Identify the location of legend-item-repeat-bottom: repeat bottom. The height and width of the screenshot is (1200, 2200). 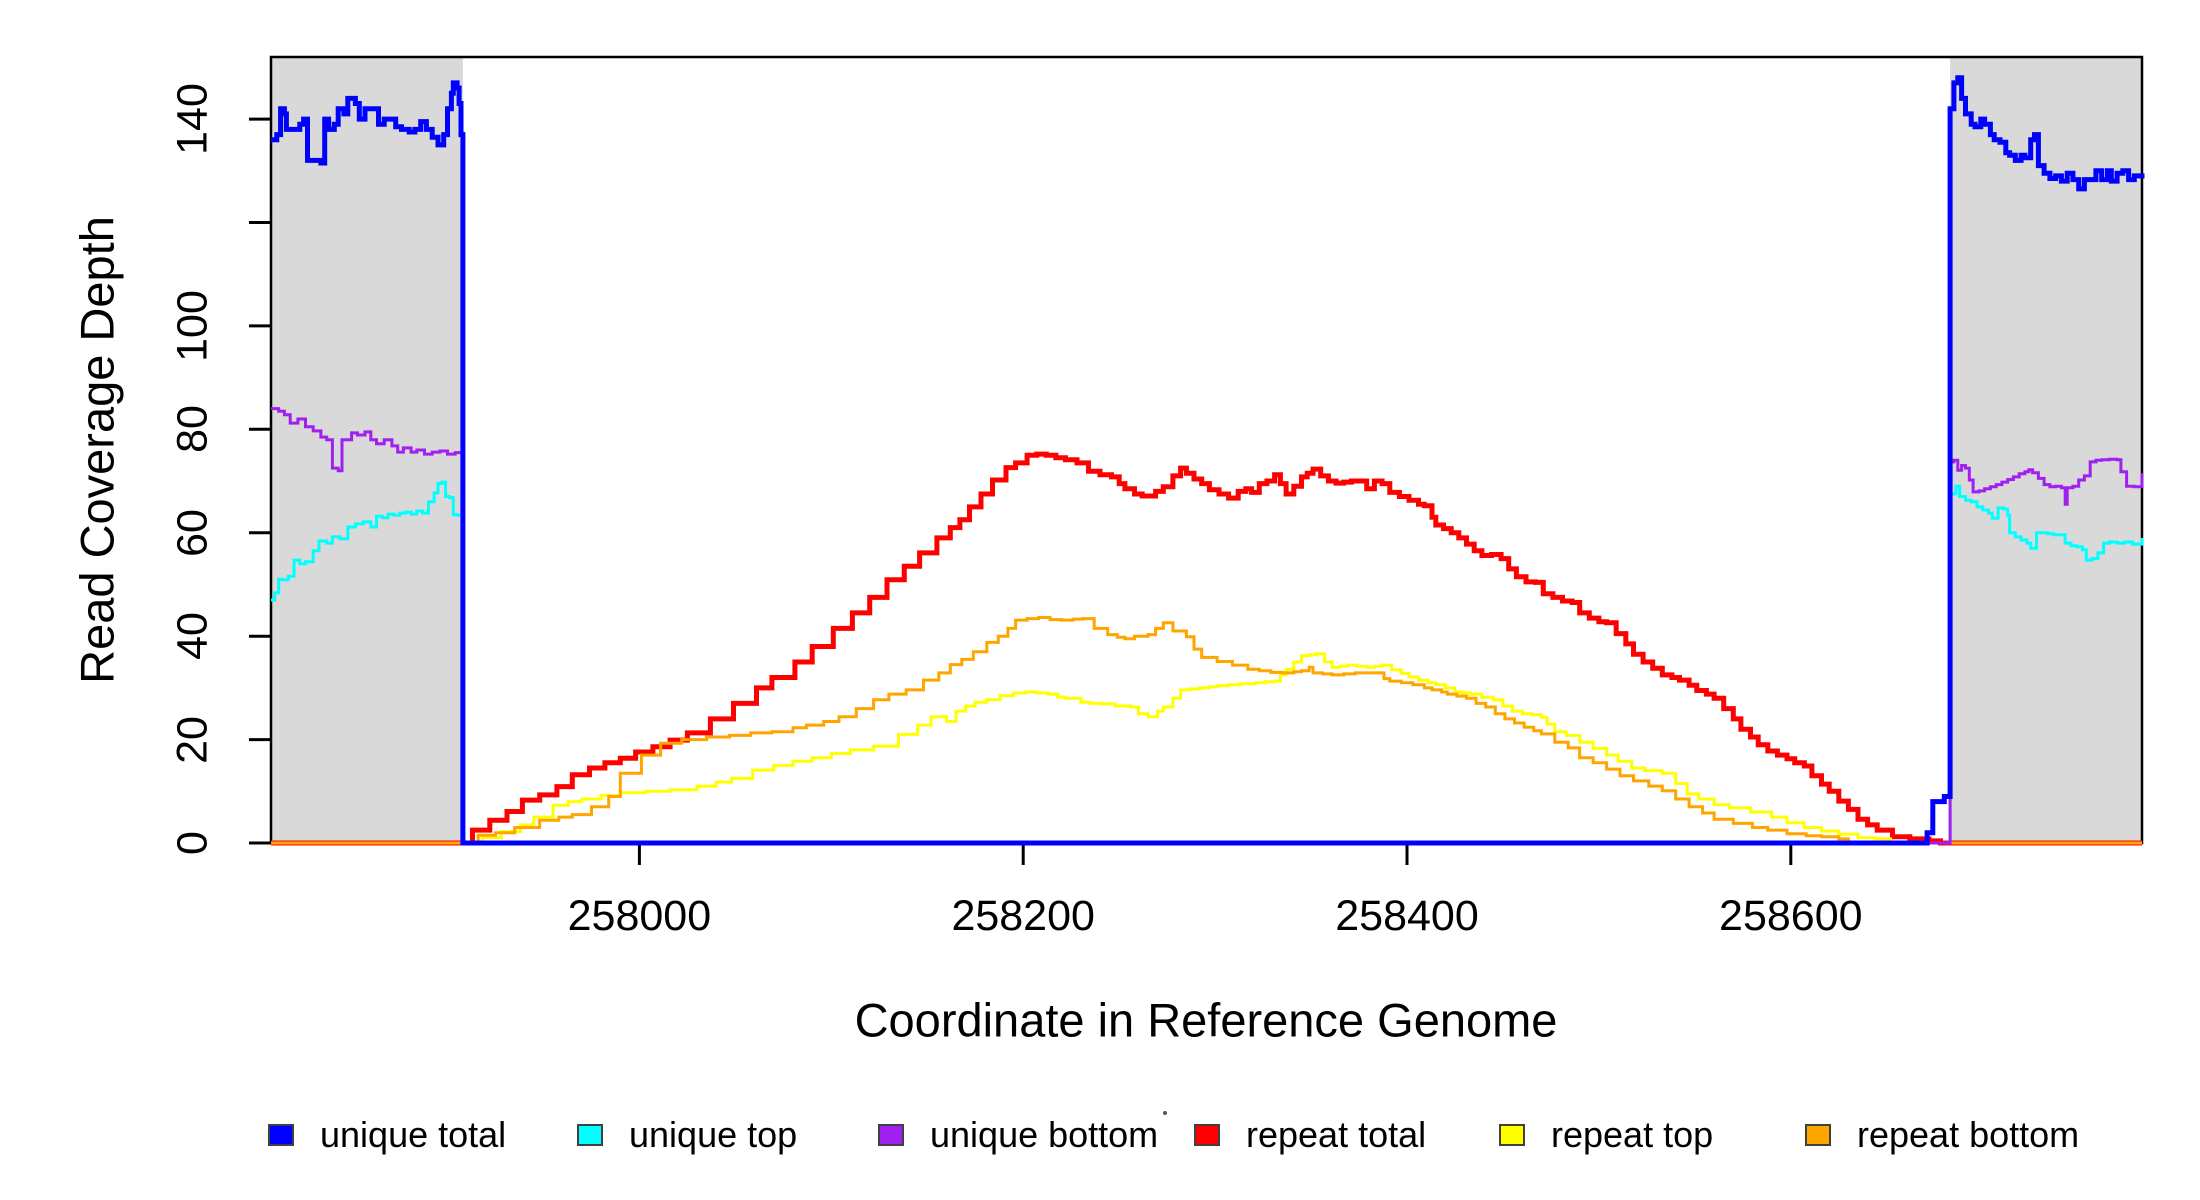
(1942, 1134).